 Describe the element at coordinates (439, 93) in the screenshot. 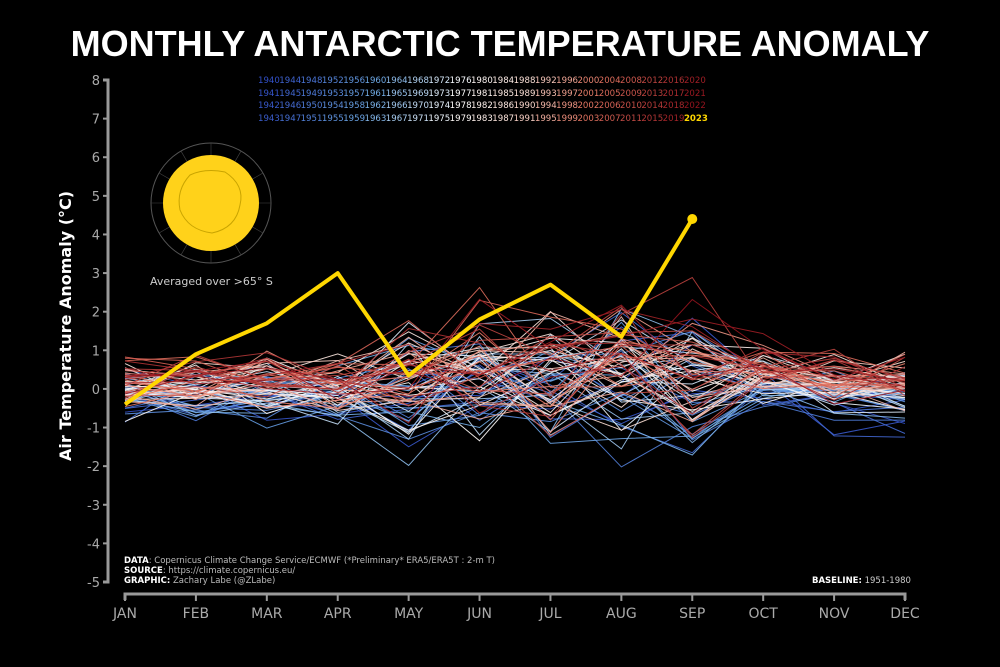

I see `legend-year: 1973` at that location.